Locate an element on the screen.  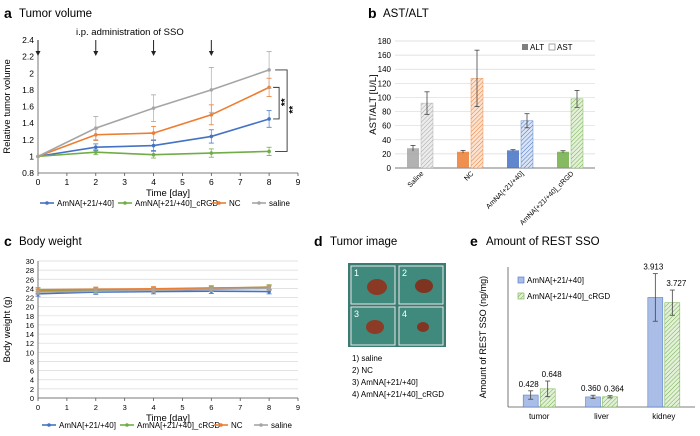
panel-c-title: Body weight is located at coordinates (50, 242).